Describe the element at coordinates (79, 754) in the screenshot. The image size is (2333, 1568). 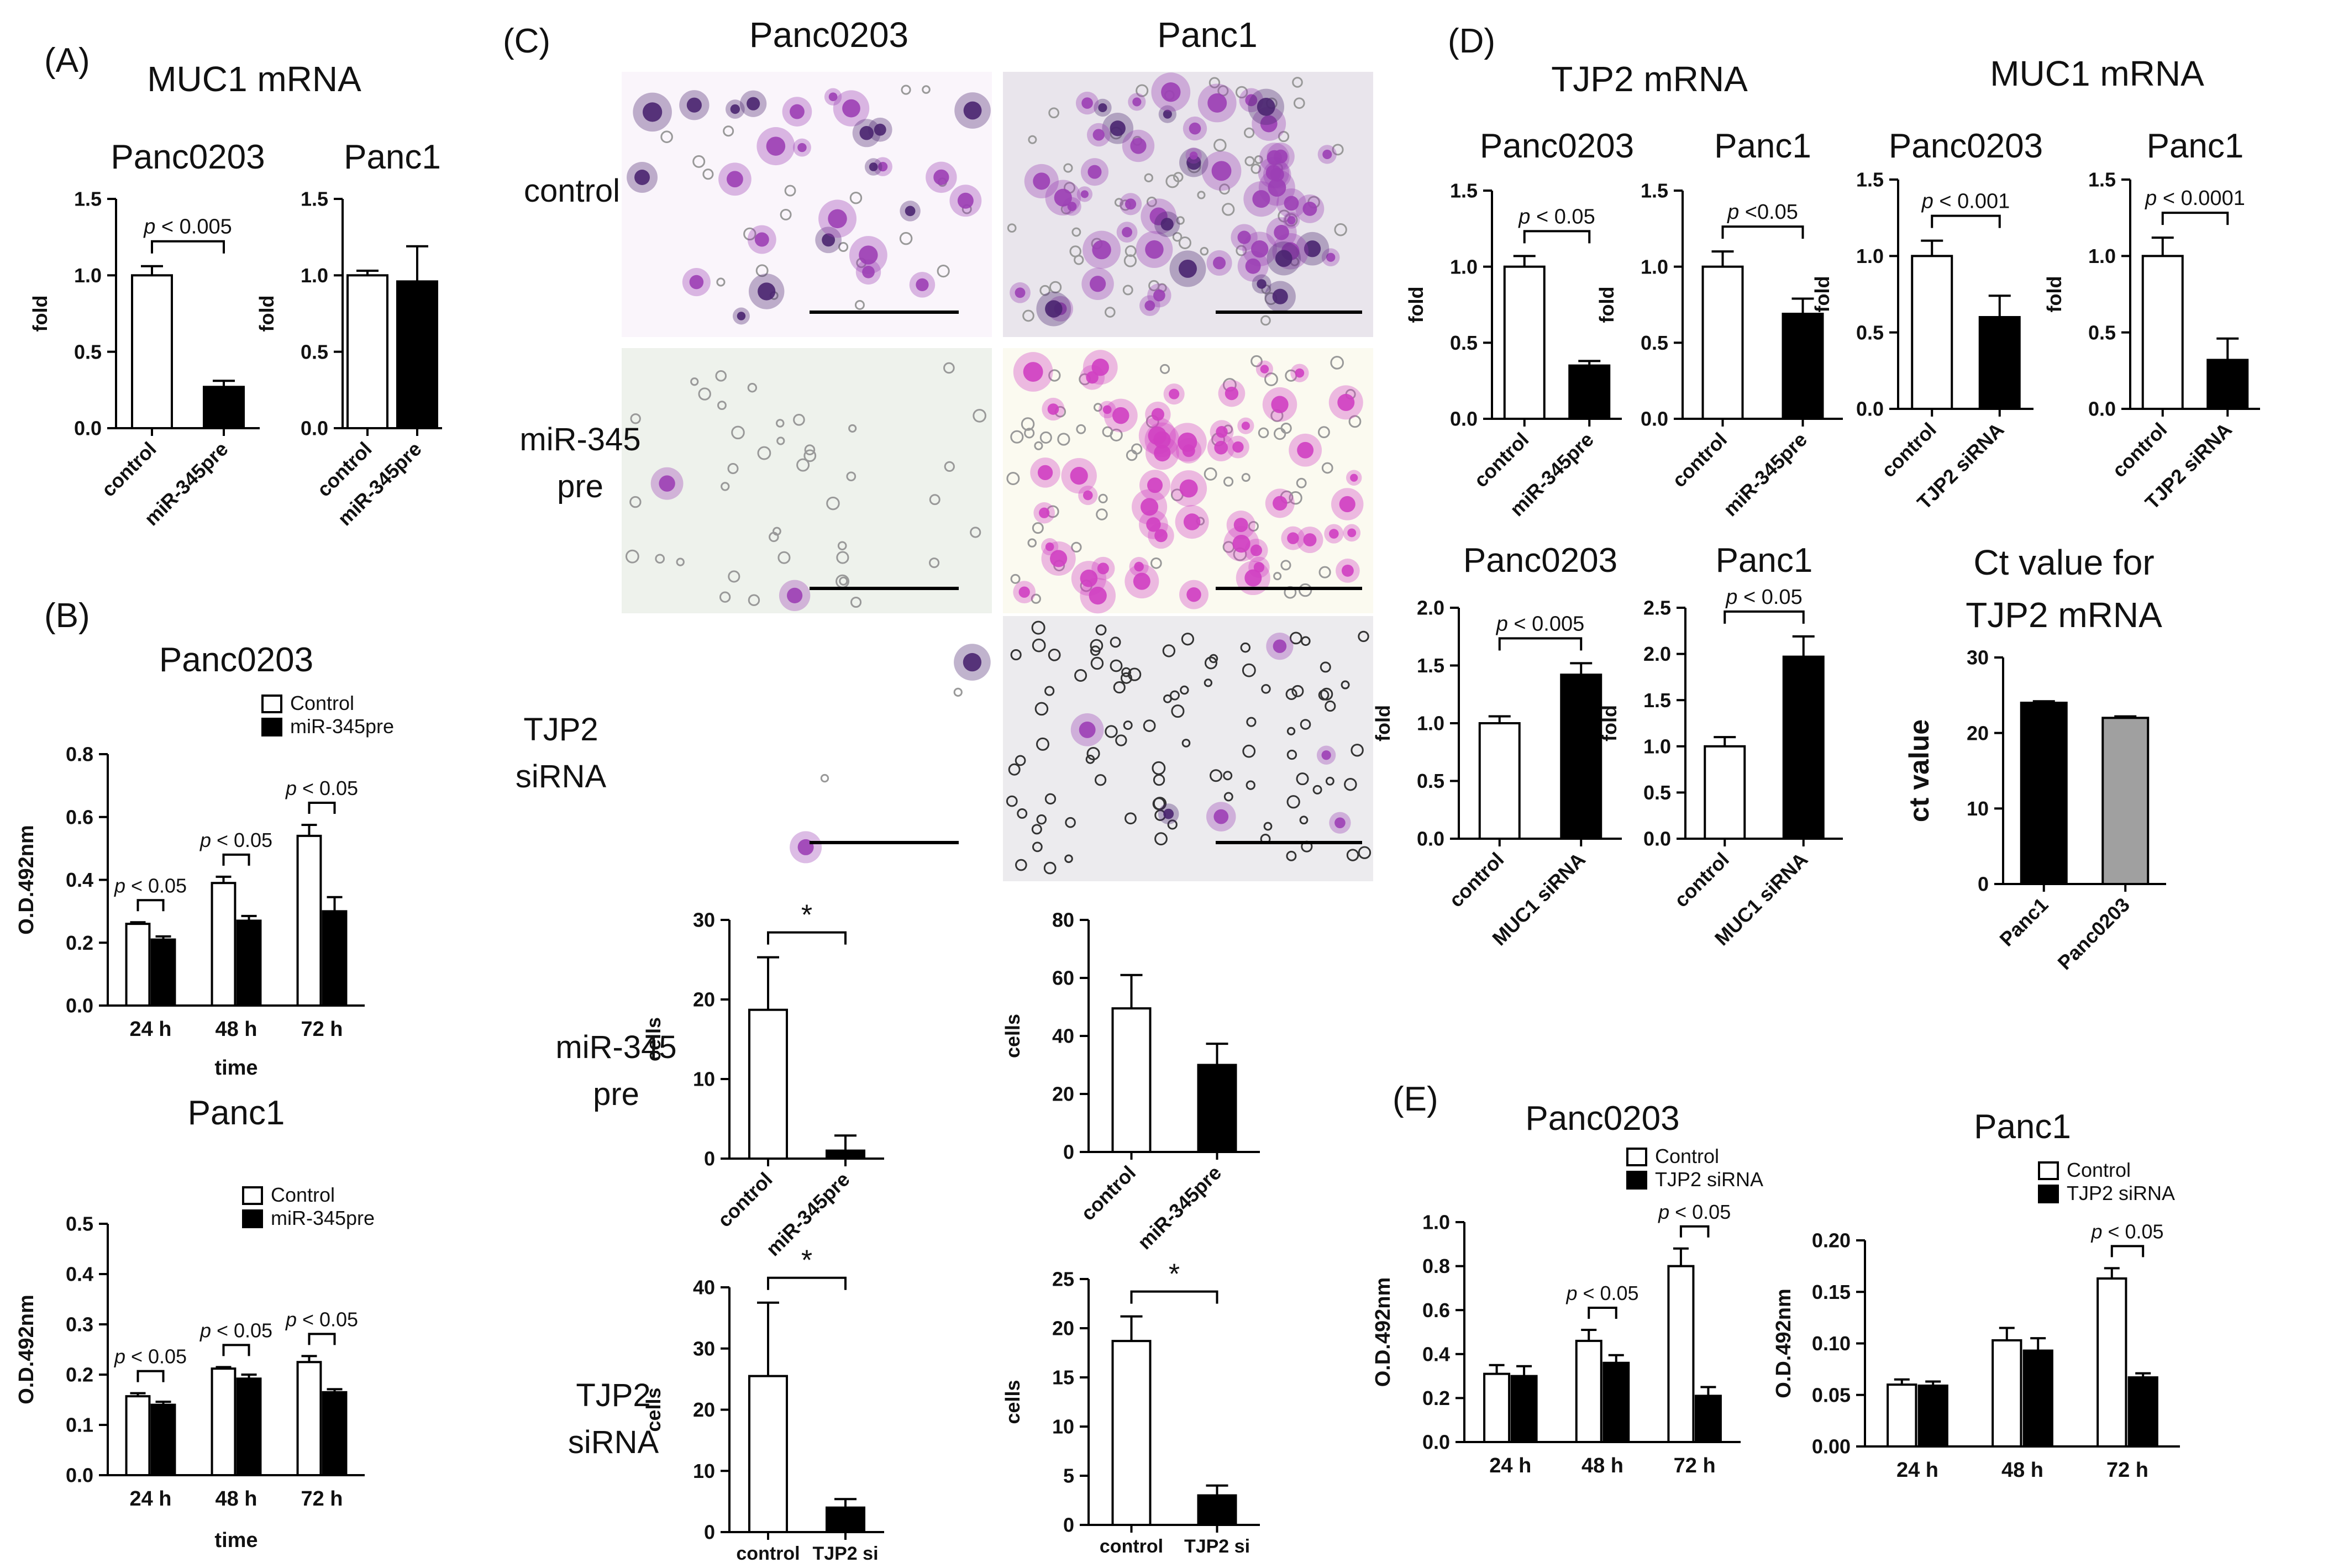
I see `y-tick-label: 0.8` at that location.